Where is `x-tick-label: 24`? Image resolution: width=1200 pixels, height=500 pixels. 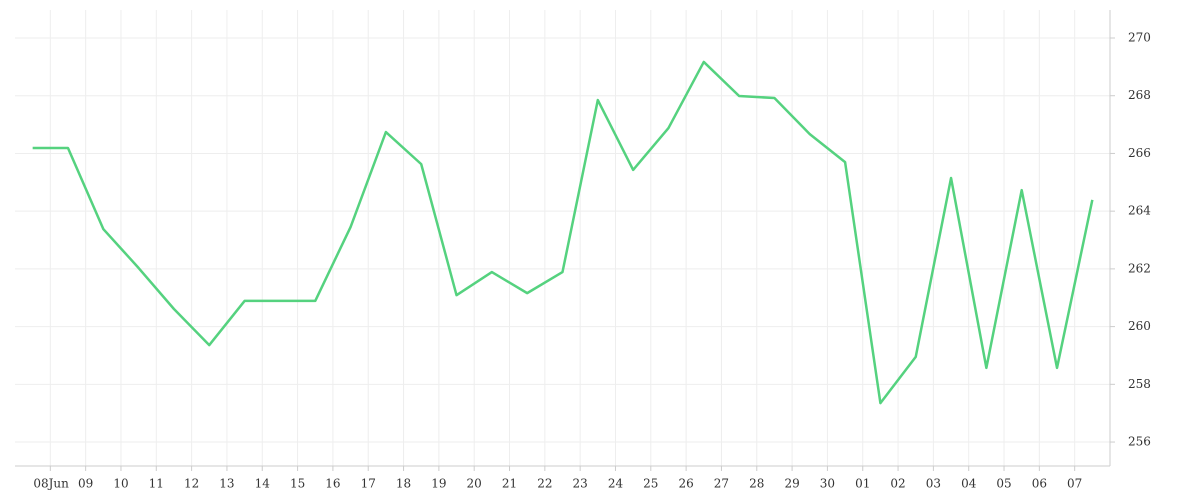
x-tick-label: 24 is located at coordinates (616, 484).